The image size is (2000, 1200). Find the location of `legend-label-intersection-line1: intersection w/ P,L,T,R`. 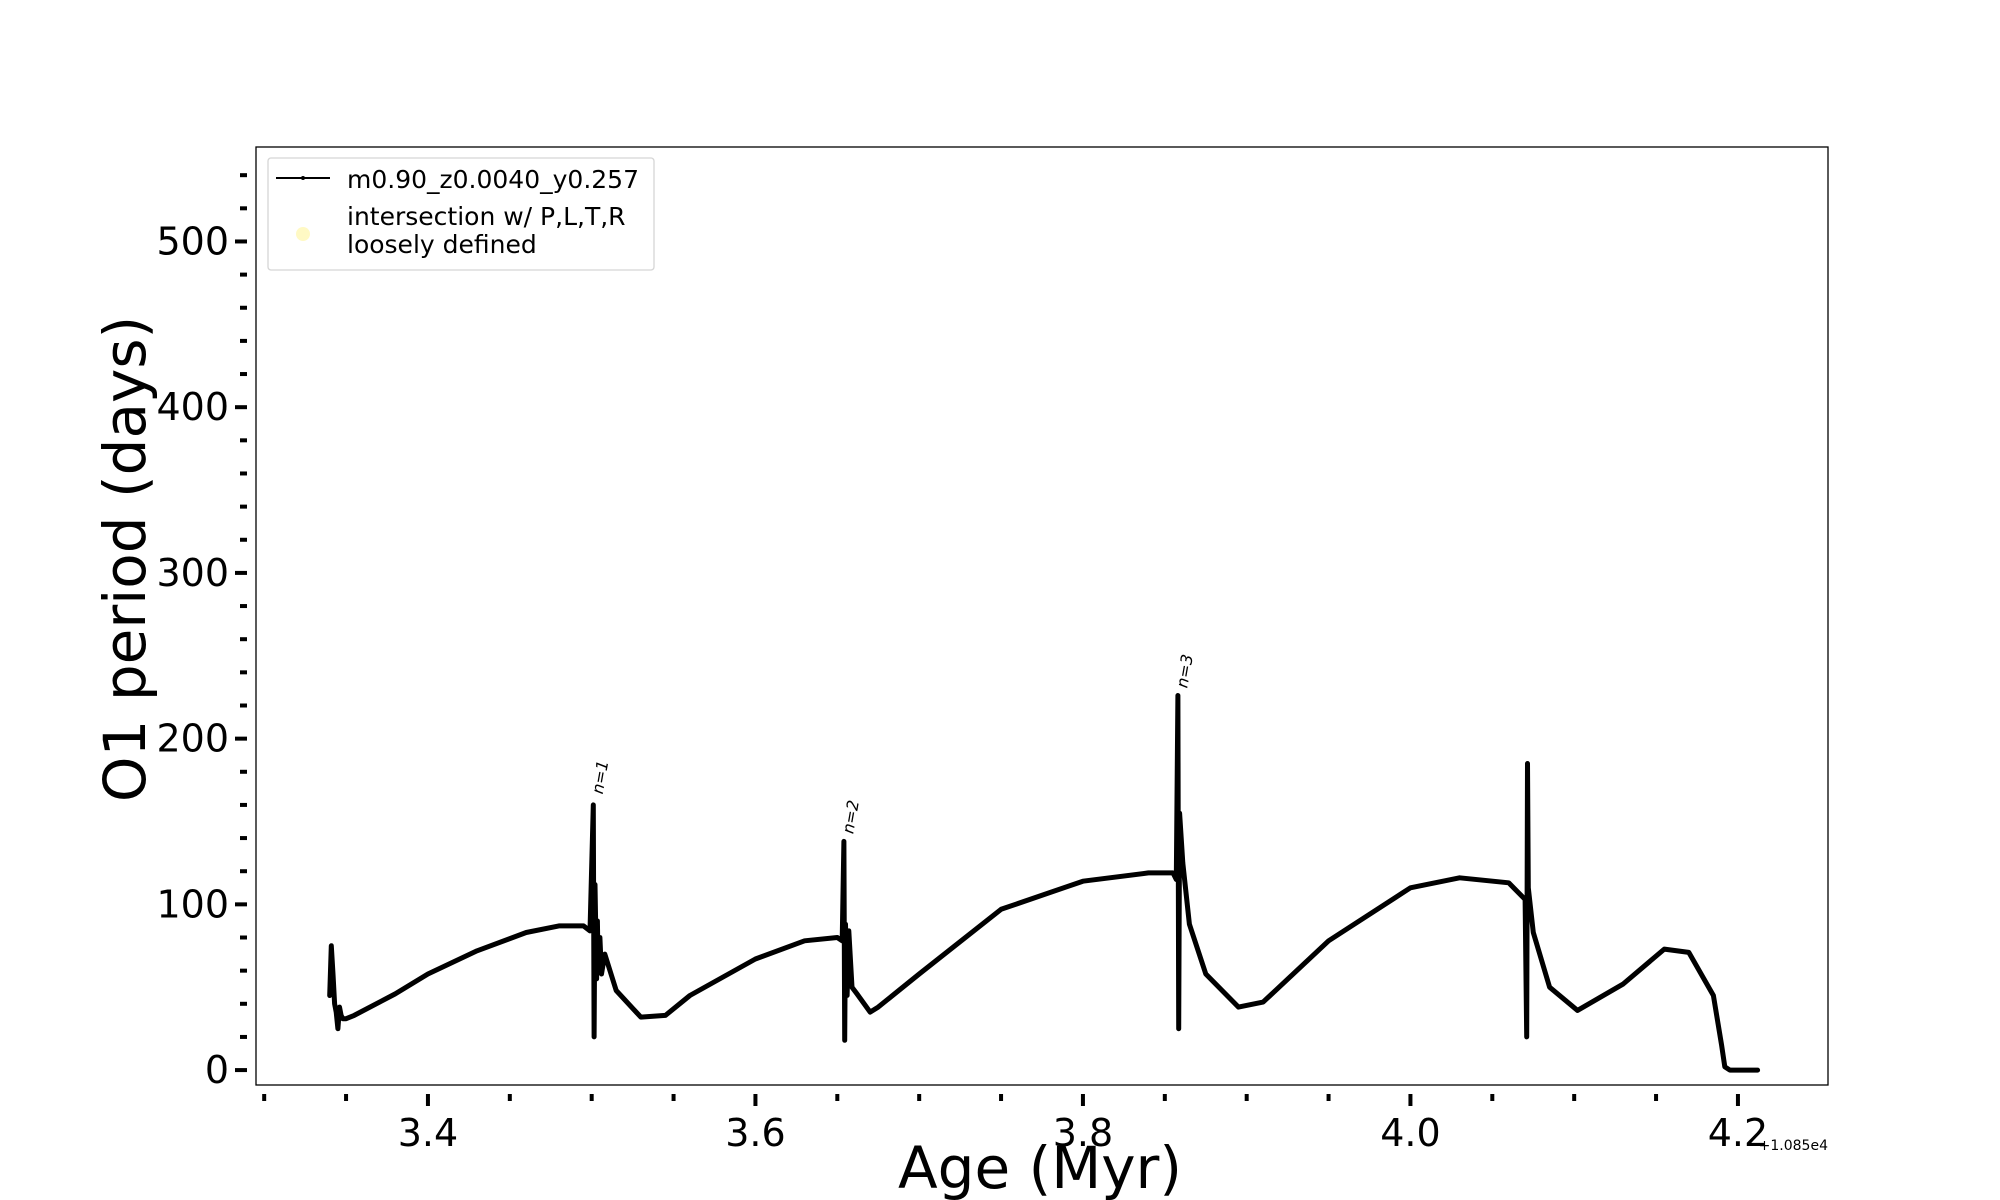

legend-label-intersection-line1: intersection w/ P,L,T,R is located at coordinates (486, 216).